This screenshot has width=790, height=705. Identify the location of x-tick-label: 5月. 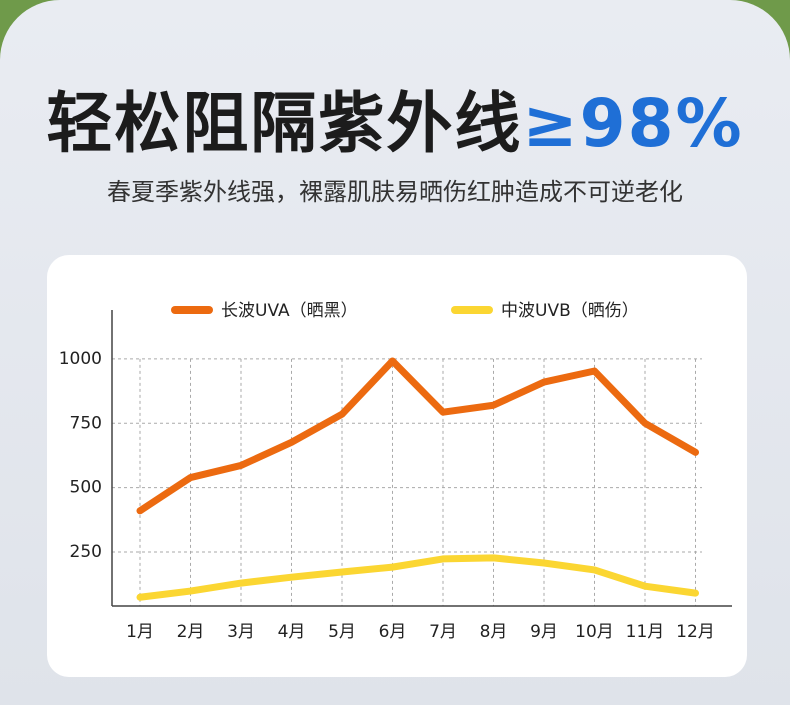
(342, 632).